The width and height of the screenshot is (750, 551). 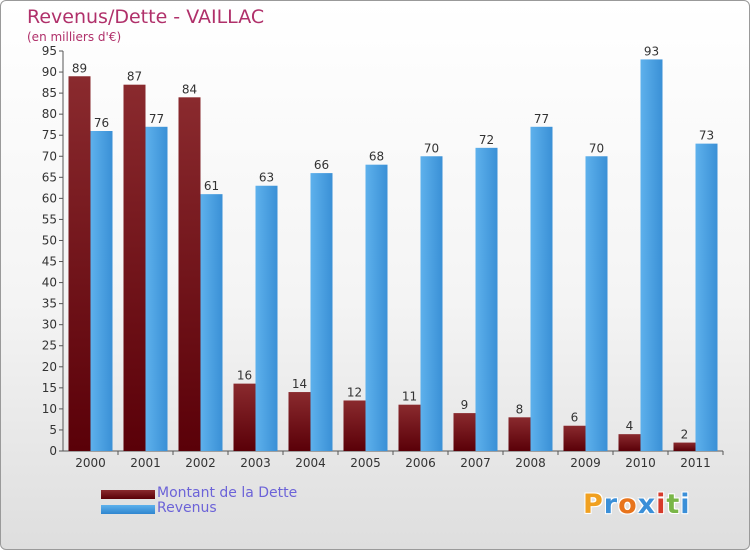 I want to click on y-tick-label: 95, so click(x=49, y=51).